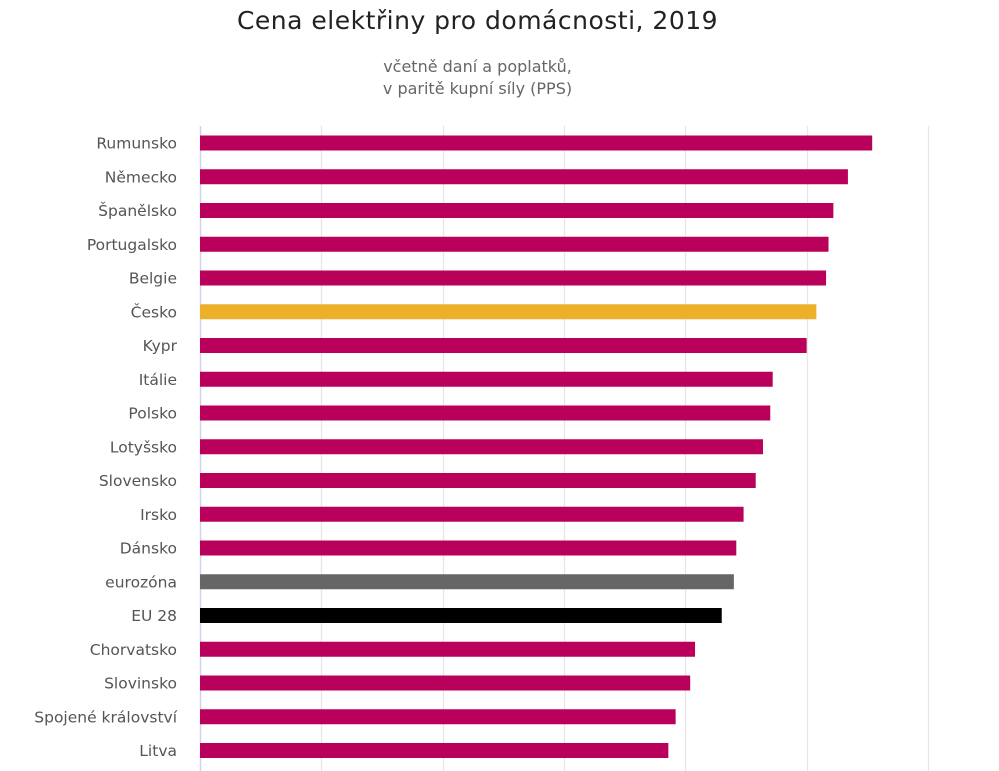 Image resolution: width=999 pixels, height=771 pixels. I want to click on category-label: Spojené království, so click(105, 717).